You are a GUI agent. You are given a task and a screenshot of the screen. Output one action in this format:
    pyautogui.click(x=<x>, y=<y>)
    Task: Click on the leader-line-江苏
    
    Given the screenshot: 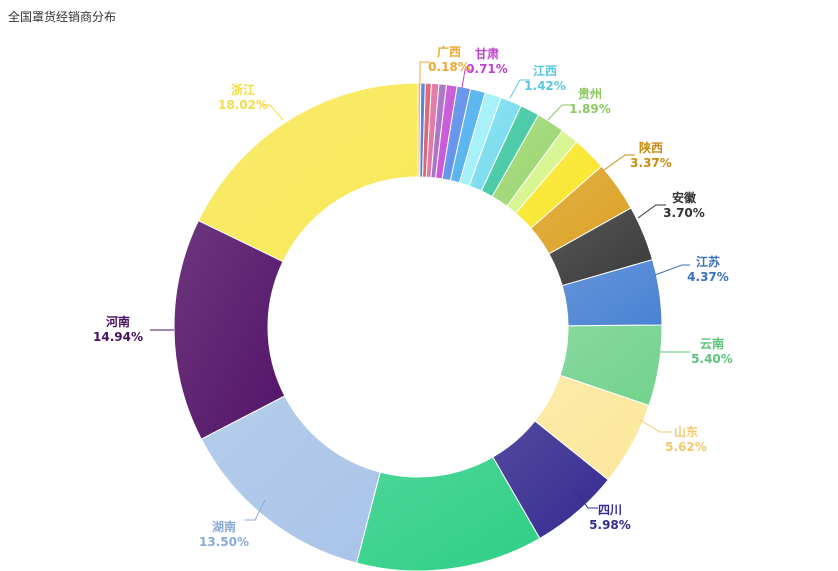 What is the action you would take?
    pyautogui.click(x=672, y=270)
    